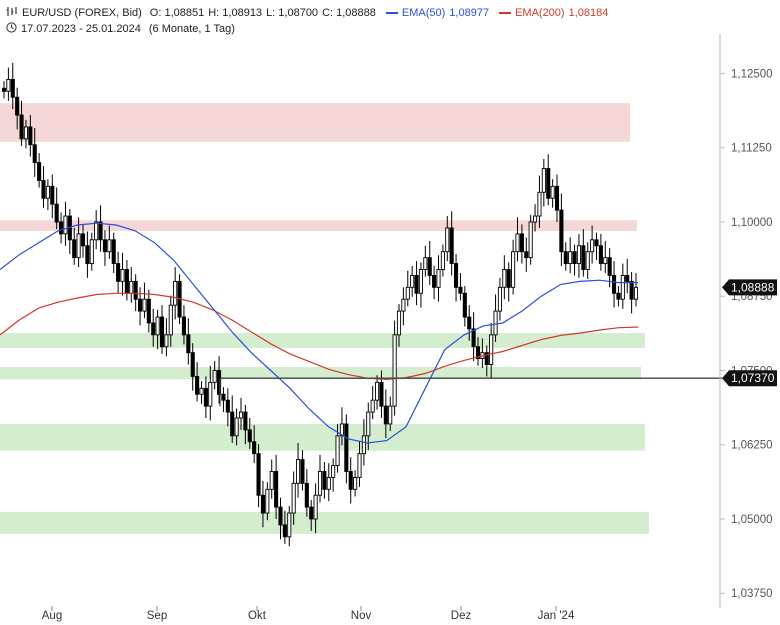  What do you see at coordinates (391, 13) in the screenshot?
I see `ema50-swatch` at bounding box center [391, 13].